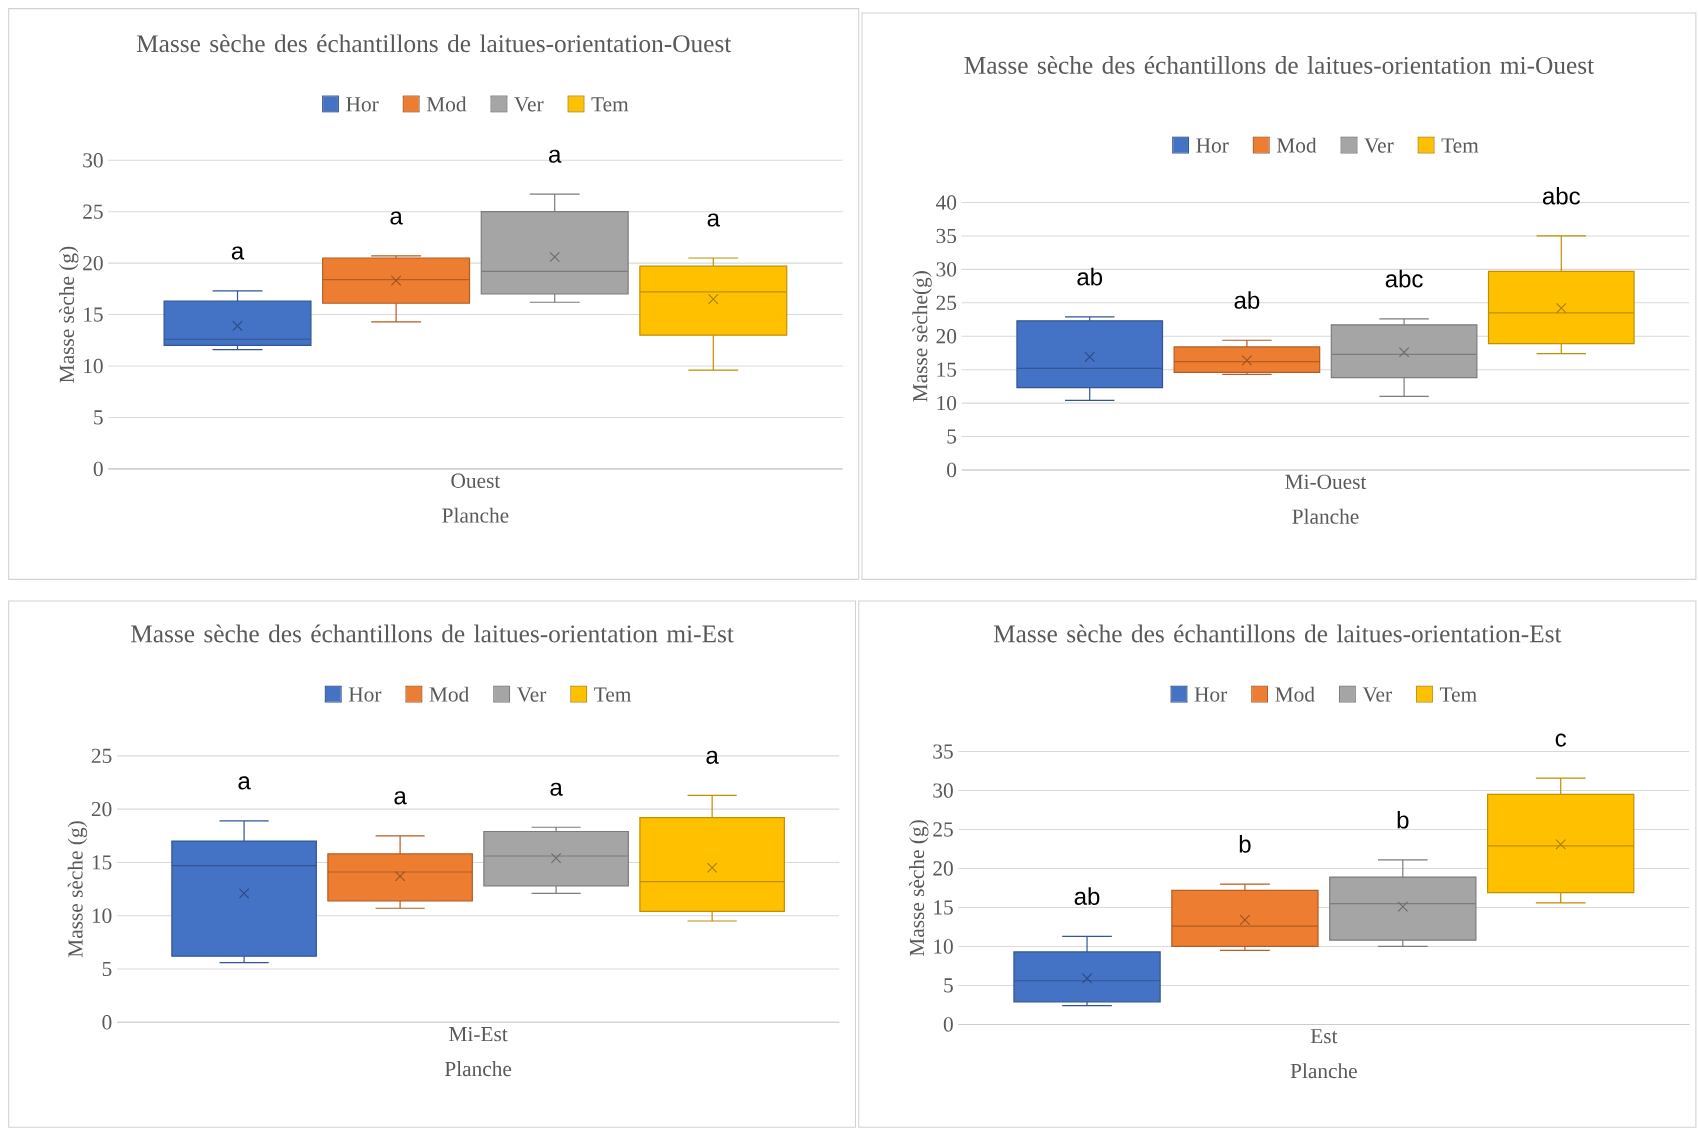 Image resolution: width=1698 pixels, height=1129 pixels. What do you see at coordinates (1277, 633) in the screenshot?
I see `chart-title: Masse sèche des échantillons de laitues-orientation-Est` at bounding box center [1277, 633].